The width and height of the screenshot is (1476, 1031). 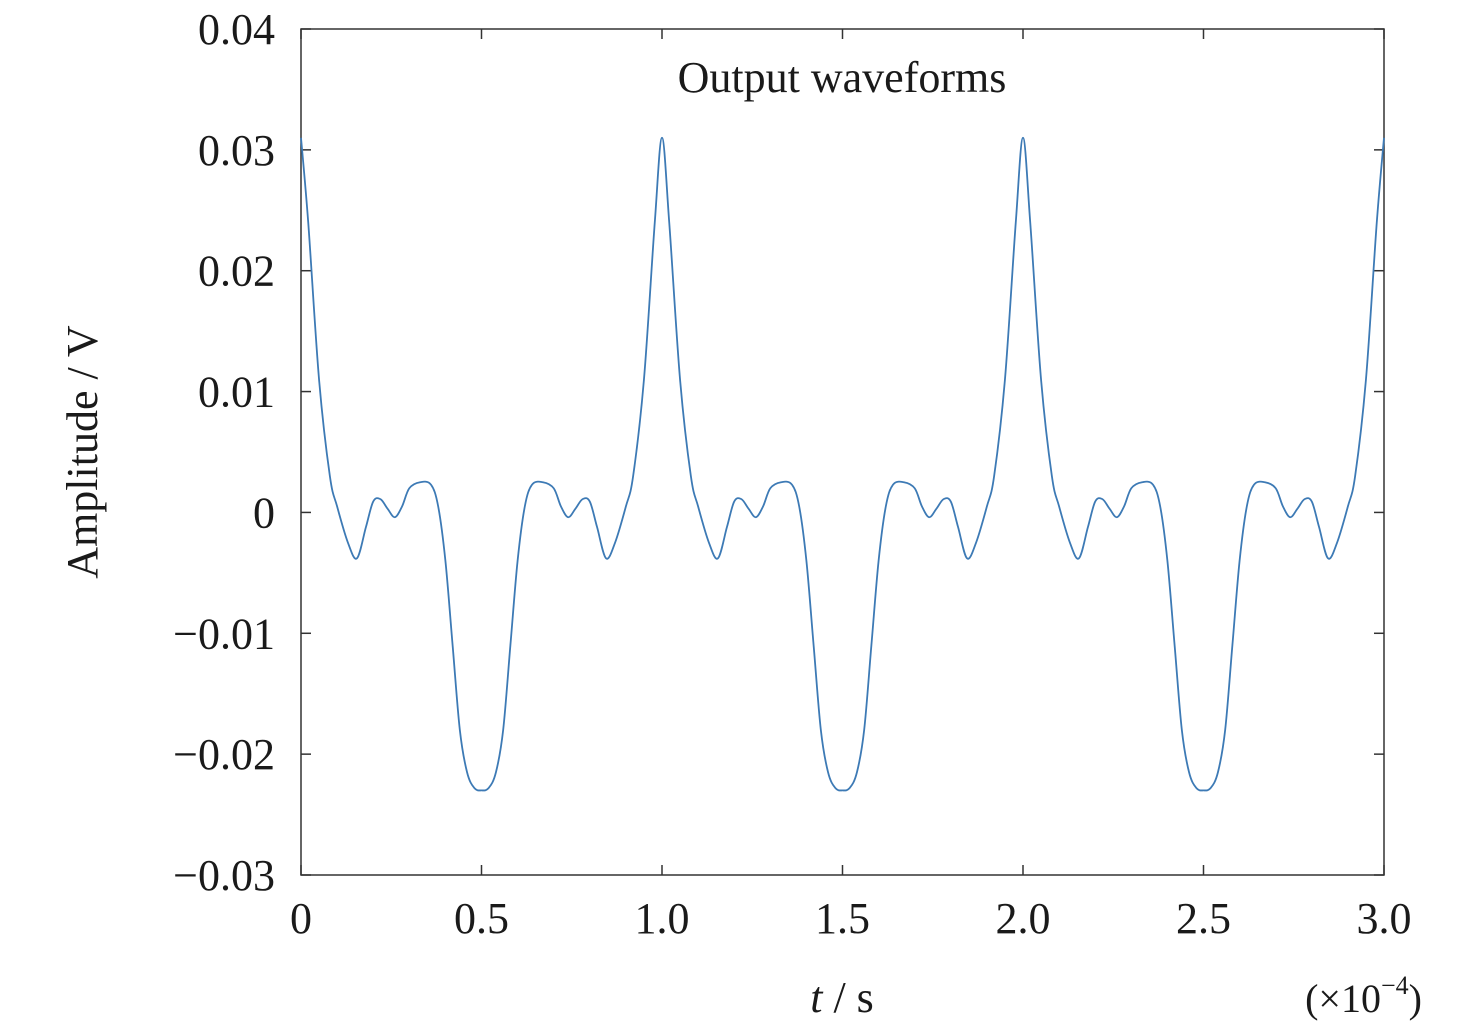 I want to click on x-axis-label-var: t, so click(x=817, y=997).